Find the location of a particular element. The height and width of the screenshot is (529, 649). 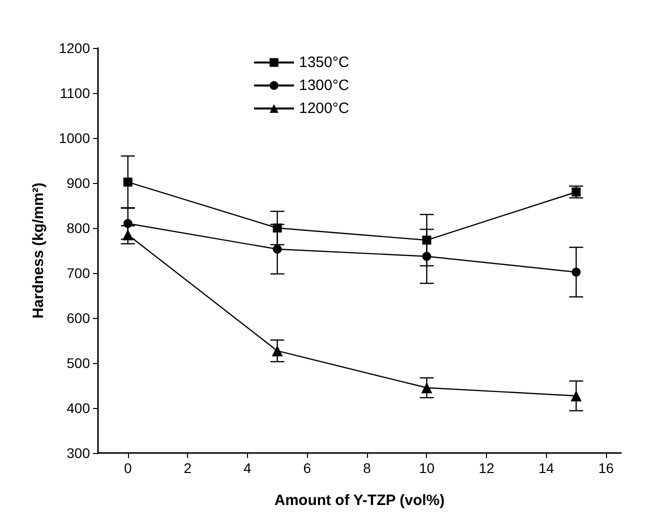

x-tick-label: 2 is located at coordinates (188, 468).